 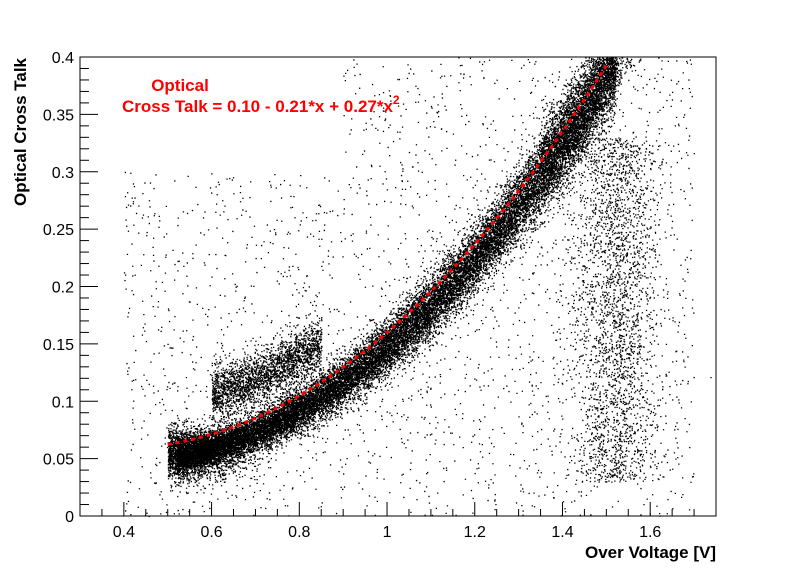 What do you see at coordinates (63, 288) in the screenshot?
I see `y-tick-label: 0.2` at bounding box center [63, 288].